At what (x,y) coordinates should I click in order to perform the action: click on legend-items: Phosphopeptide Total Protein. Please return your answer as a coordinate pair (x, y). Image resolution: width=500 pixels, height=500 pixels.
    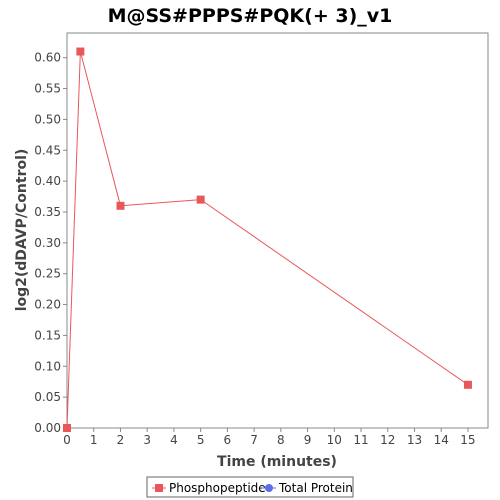
    Looking at the image, I should click on (252, 488).